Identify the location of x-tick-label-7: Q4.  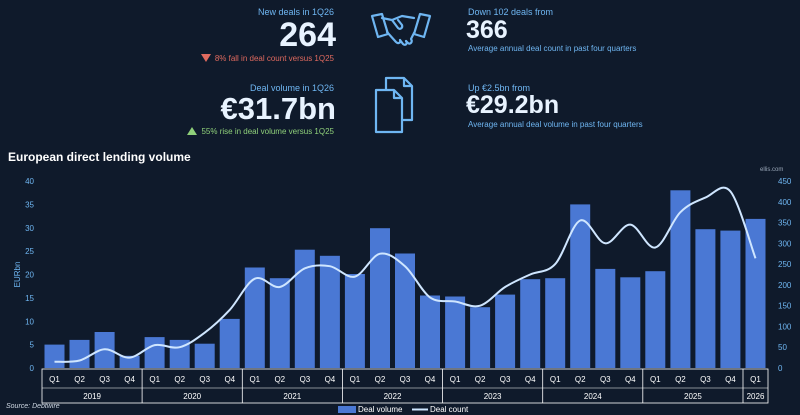
(229, 379).